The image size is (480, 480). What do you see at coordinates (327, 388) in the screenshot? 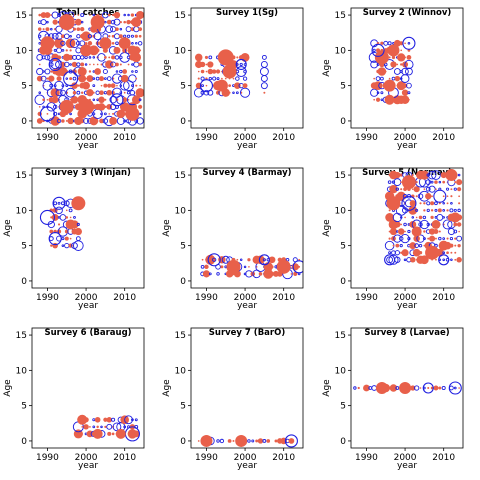
I see `y-axis-label: Age` at bounding box center [327, 388].